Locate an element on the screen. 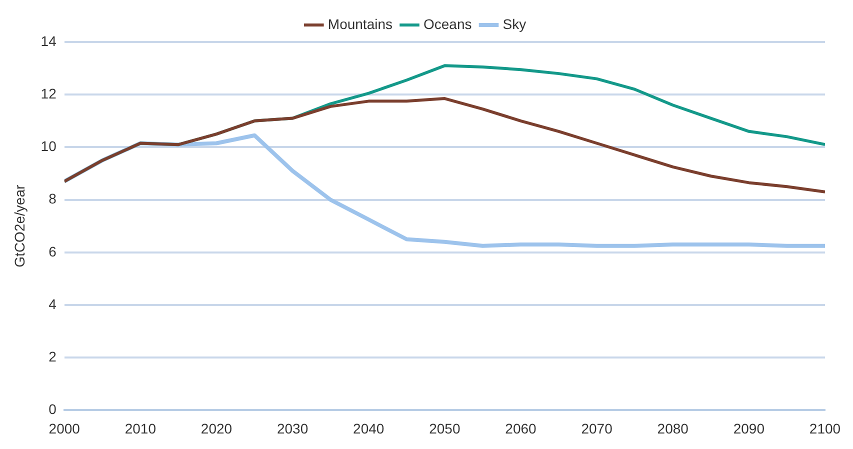  x-tick-label: 2050 is located at coordinates (444, 428).